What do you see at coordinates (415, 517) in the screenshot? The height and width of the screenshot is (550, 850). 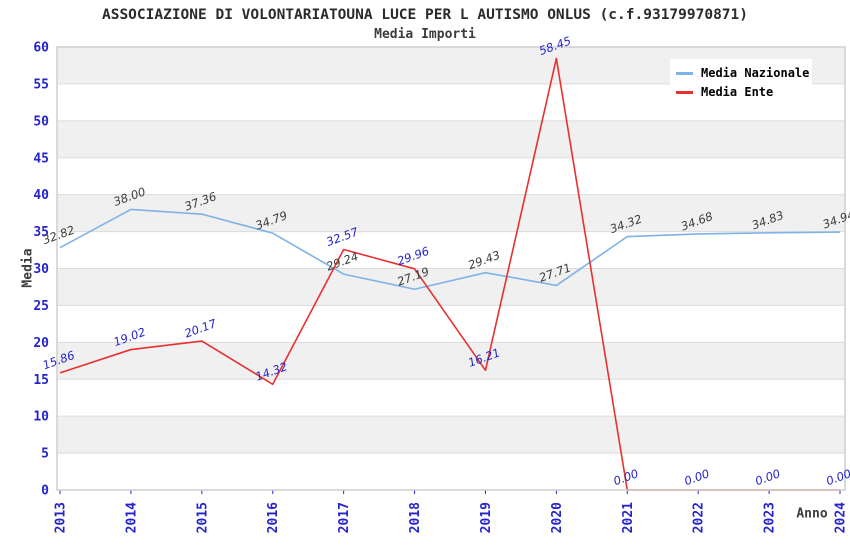 I see `x-tick-label: 2018` at bounding box center [415, 517].